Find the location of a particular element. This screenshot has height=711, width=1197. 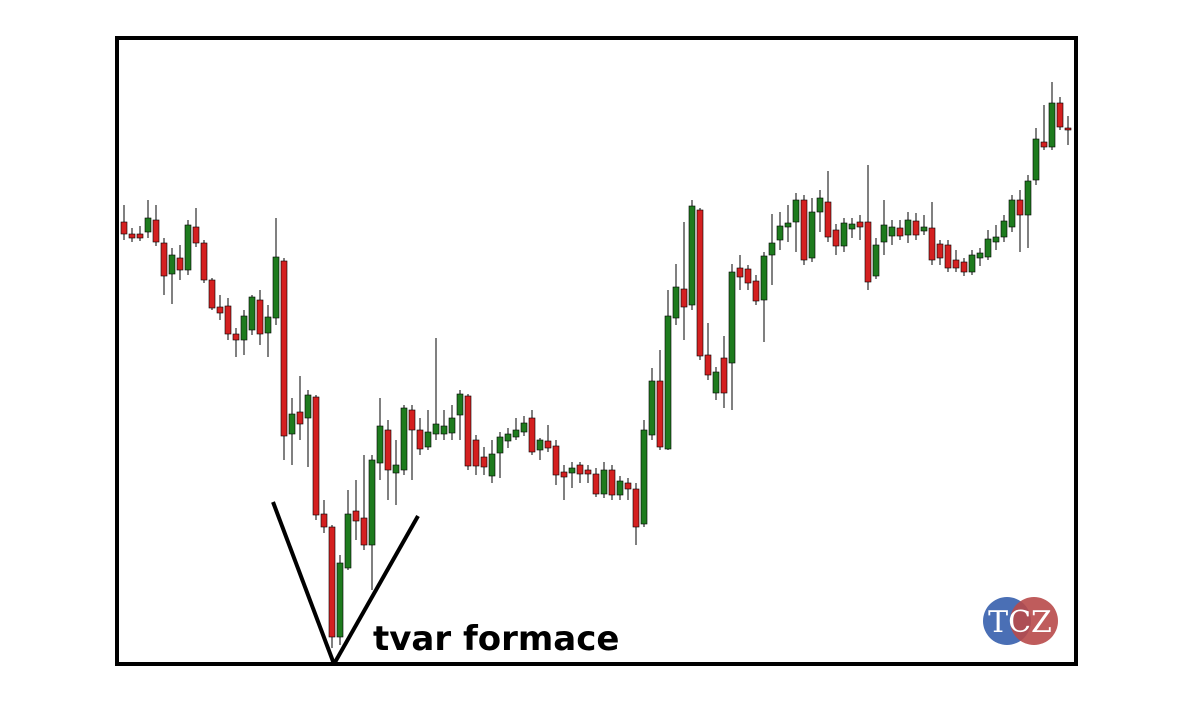

logo-text: TCZ is located at coordinates (1020, 622).